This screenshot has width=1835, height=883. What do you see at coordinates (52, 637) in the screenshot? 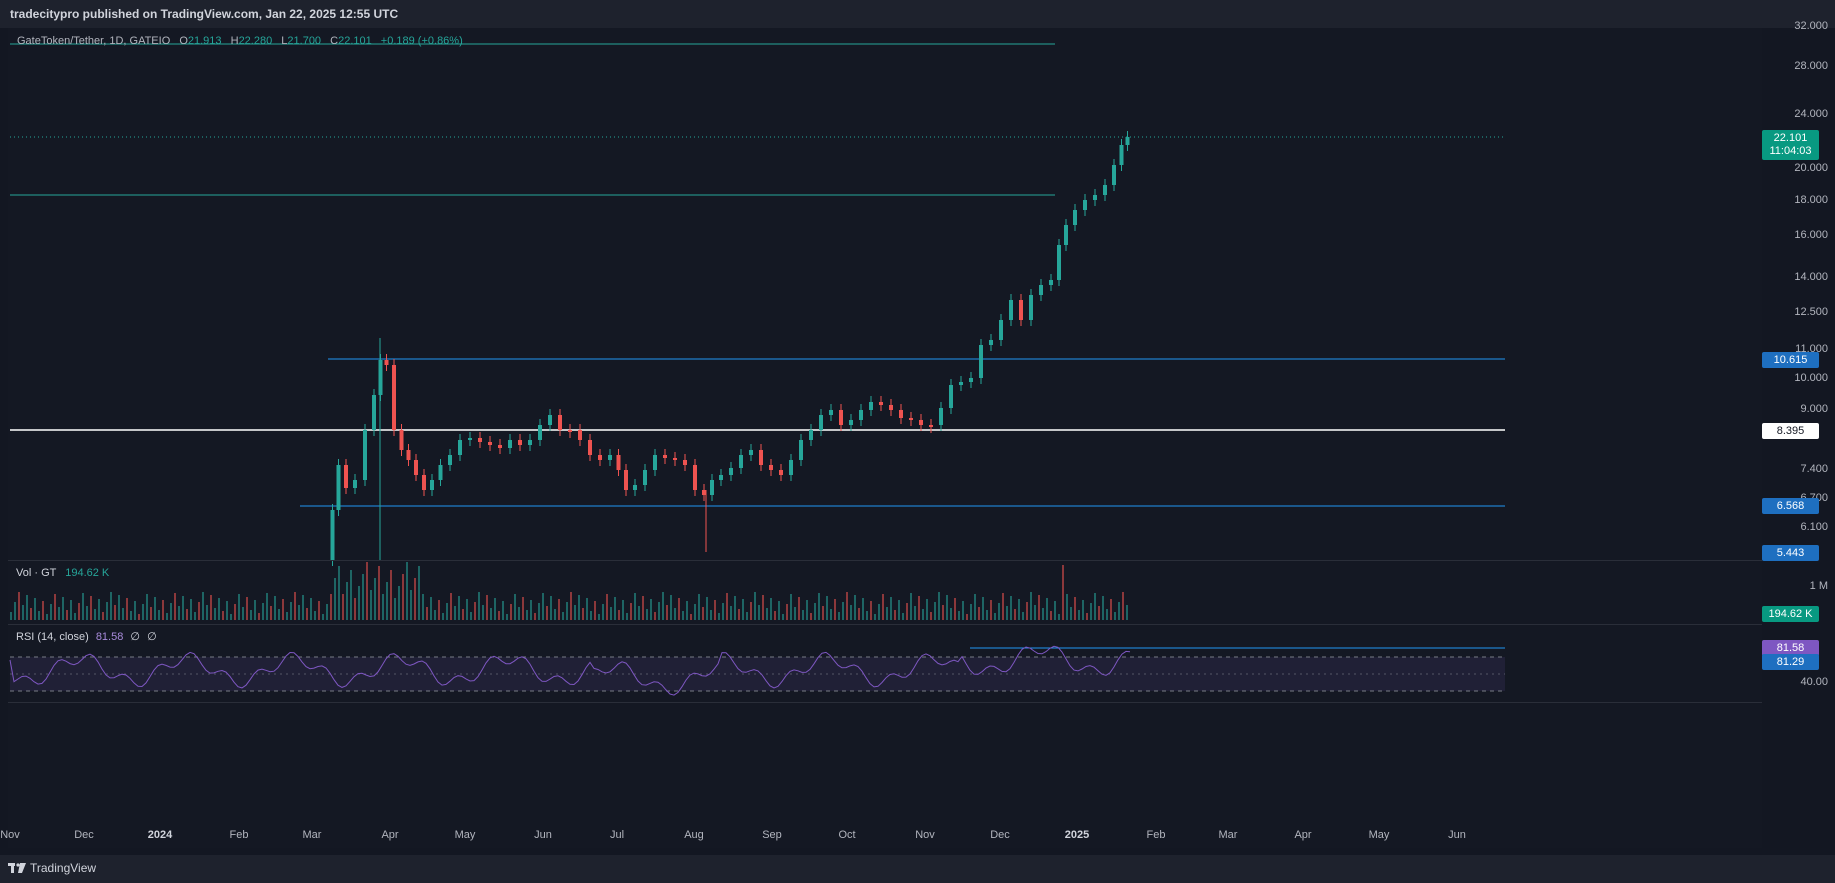
I see `rsi-name: RSI (14, close)` at bounding box center [52, 637].